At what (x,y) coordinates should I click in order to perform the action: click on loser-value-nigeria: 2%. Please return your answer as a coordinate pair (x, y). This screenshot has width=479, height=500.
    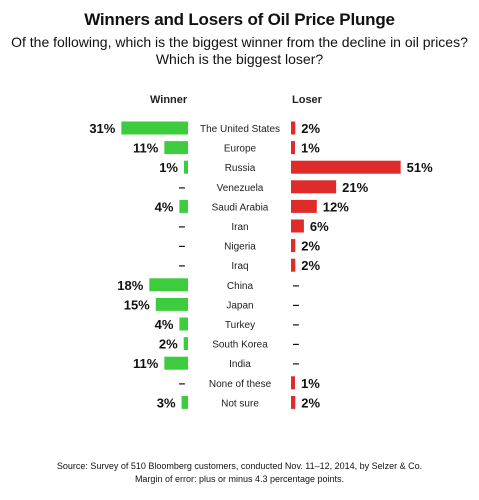
    Looking at the image, I should click on (310, 246).